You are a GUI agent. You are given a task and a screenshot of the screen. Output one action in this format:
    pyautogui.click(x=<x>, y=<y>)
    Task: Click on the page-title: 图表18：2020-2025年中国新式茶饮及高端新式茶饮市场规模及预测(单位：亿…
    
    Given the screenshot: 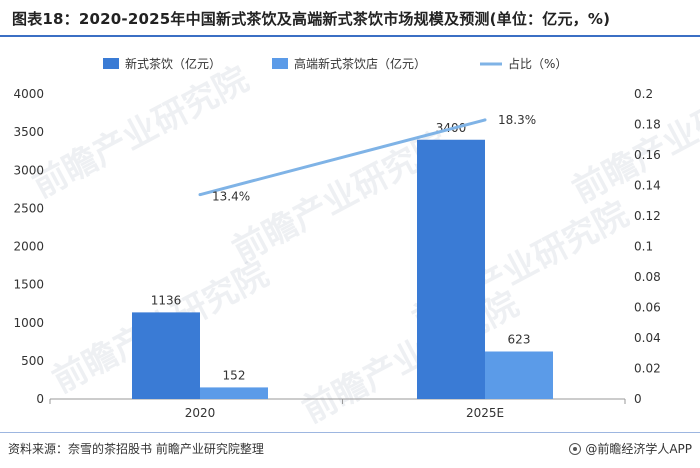 What is the action you would take?
    pyautogui.click(x=311, y=19)
    